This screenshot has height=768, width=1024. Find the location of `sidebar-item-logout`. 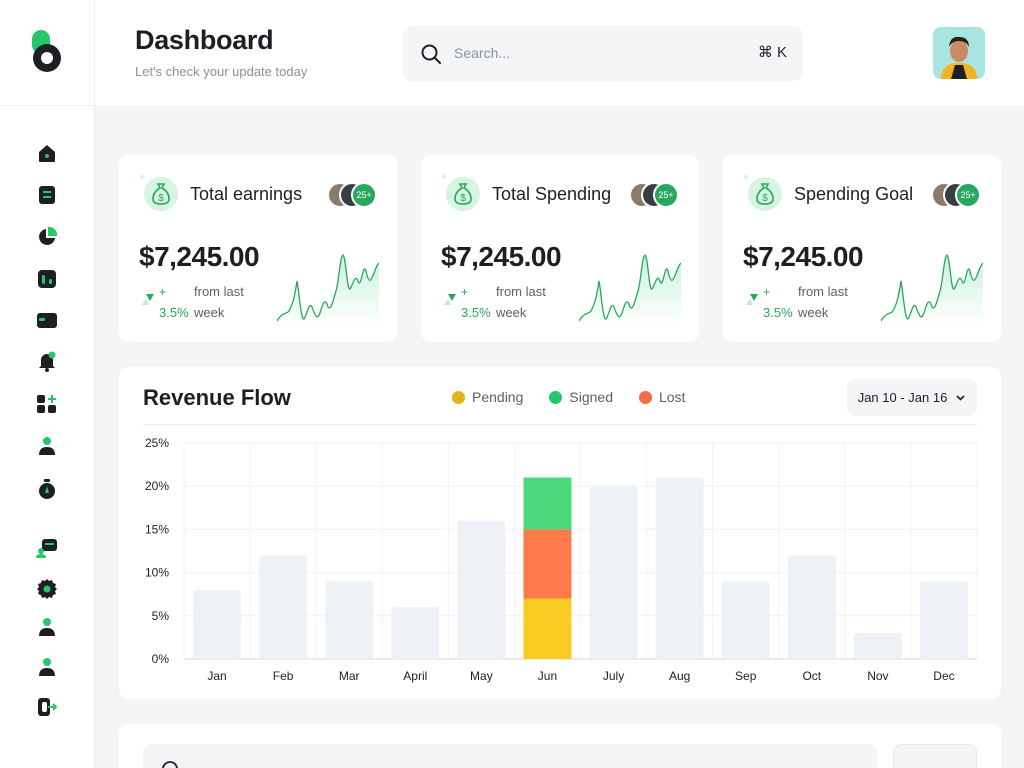

sidebar-item-logout is located at coordinates (47, 707).